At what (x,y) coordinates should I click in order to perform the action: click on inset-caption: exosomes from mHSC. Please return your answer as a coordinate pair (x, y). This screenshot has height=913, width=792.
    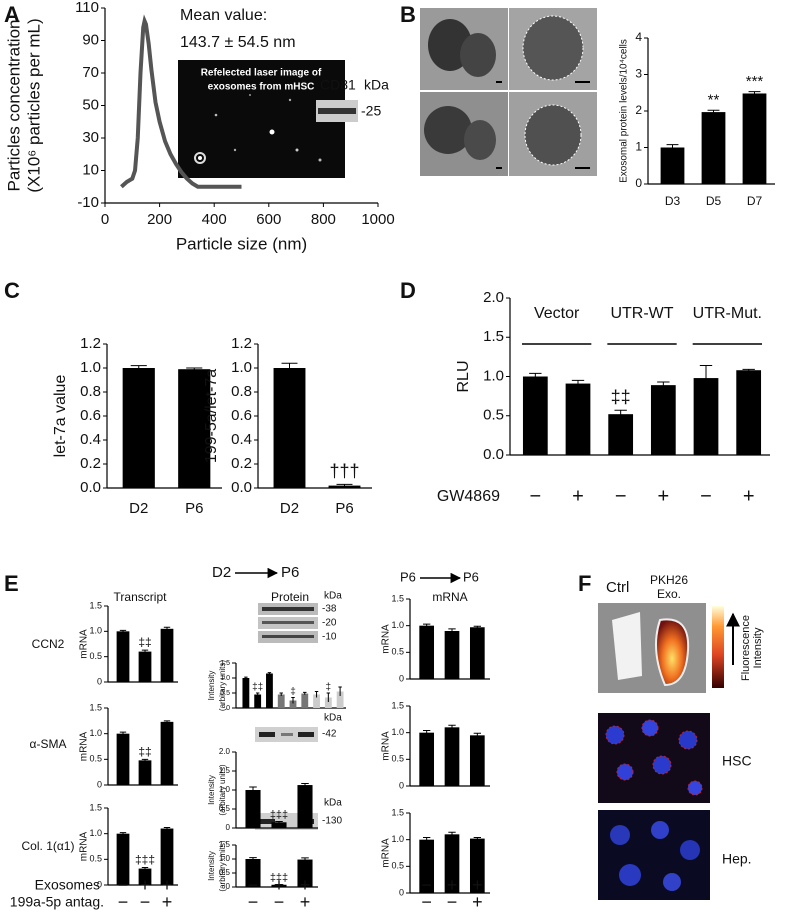
    Looking at the image, I should click on (261, 87).